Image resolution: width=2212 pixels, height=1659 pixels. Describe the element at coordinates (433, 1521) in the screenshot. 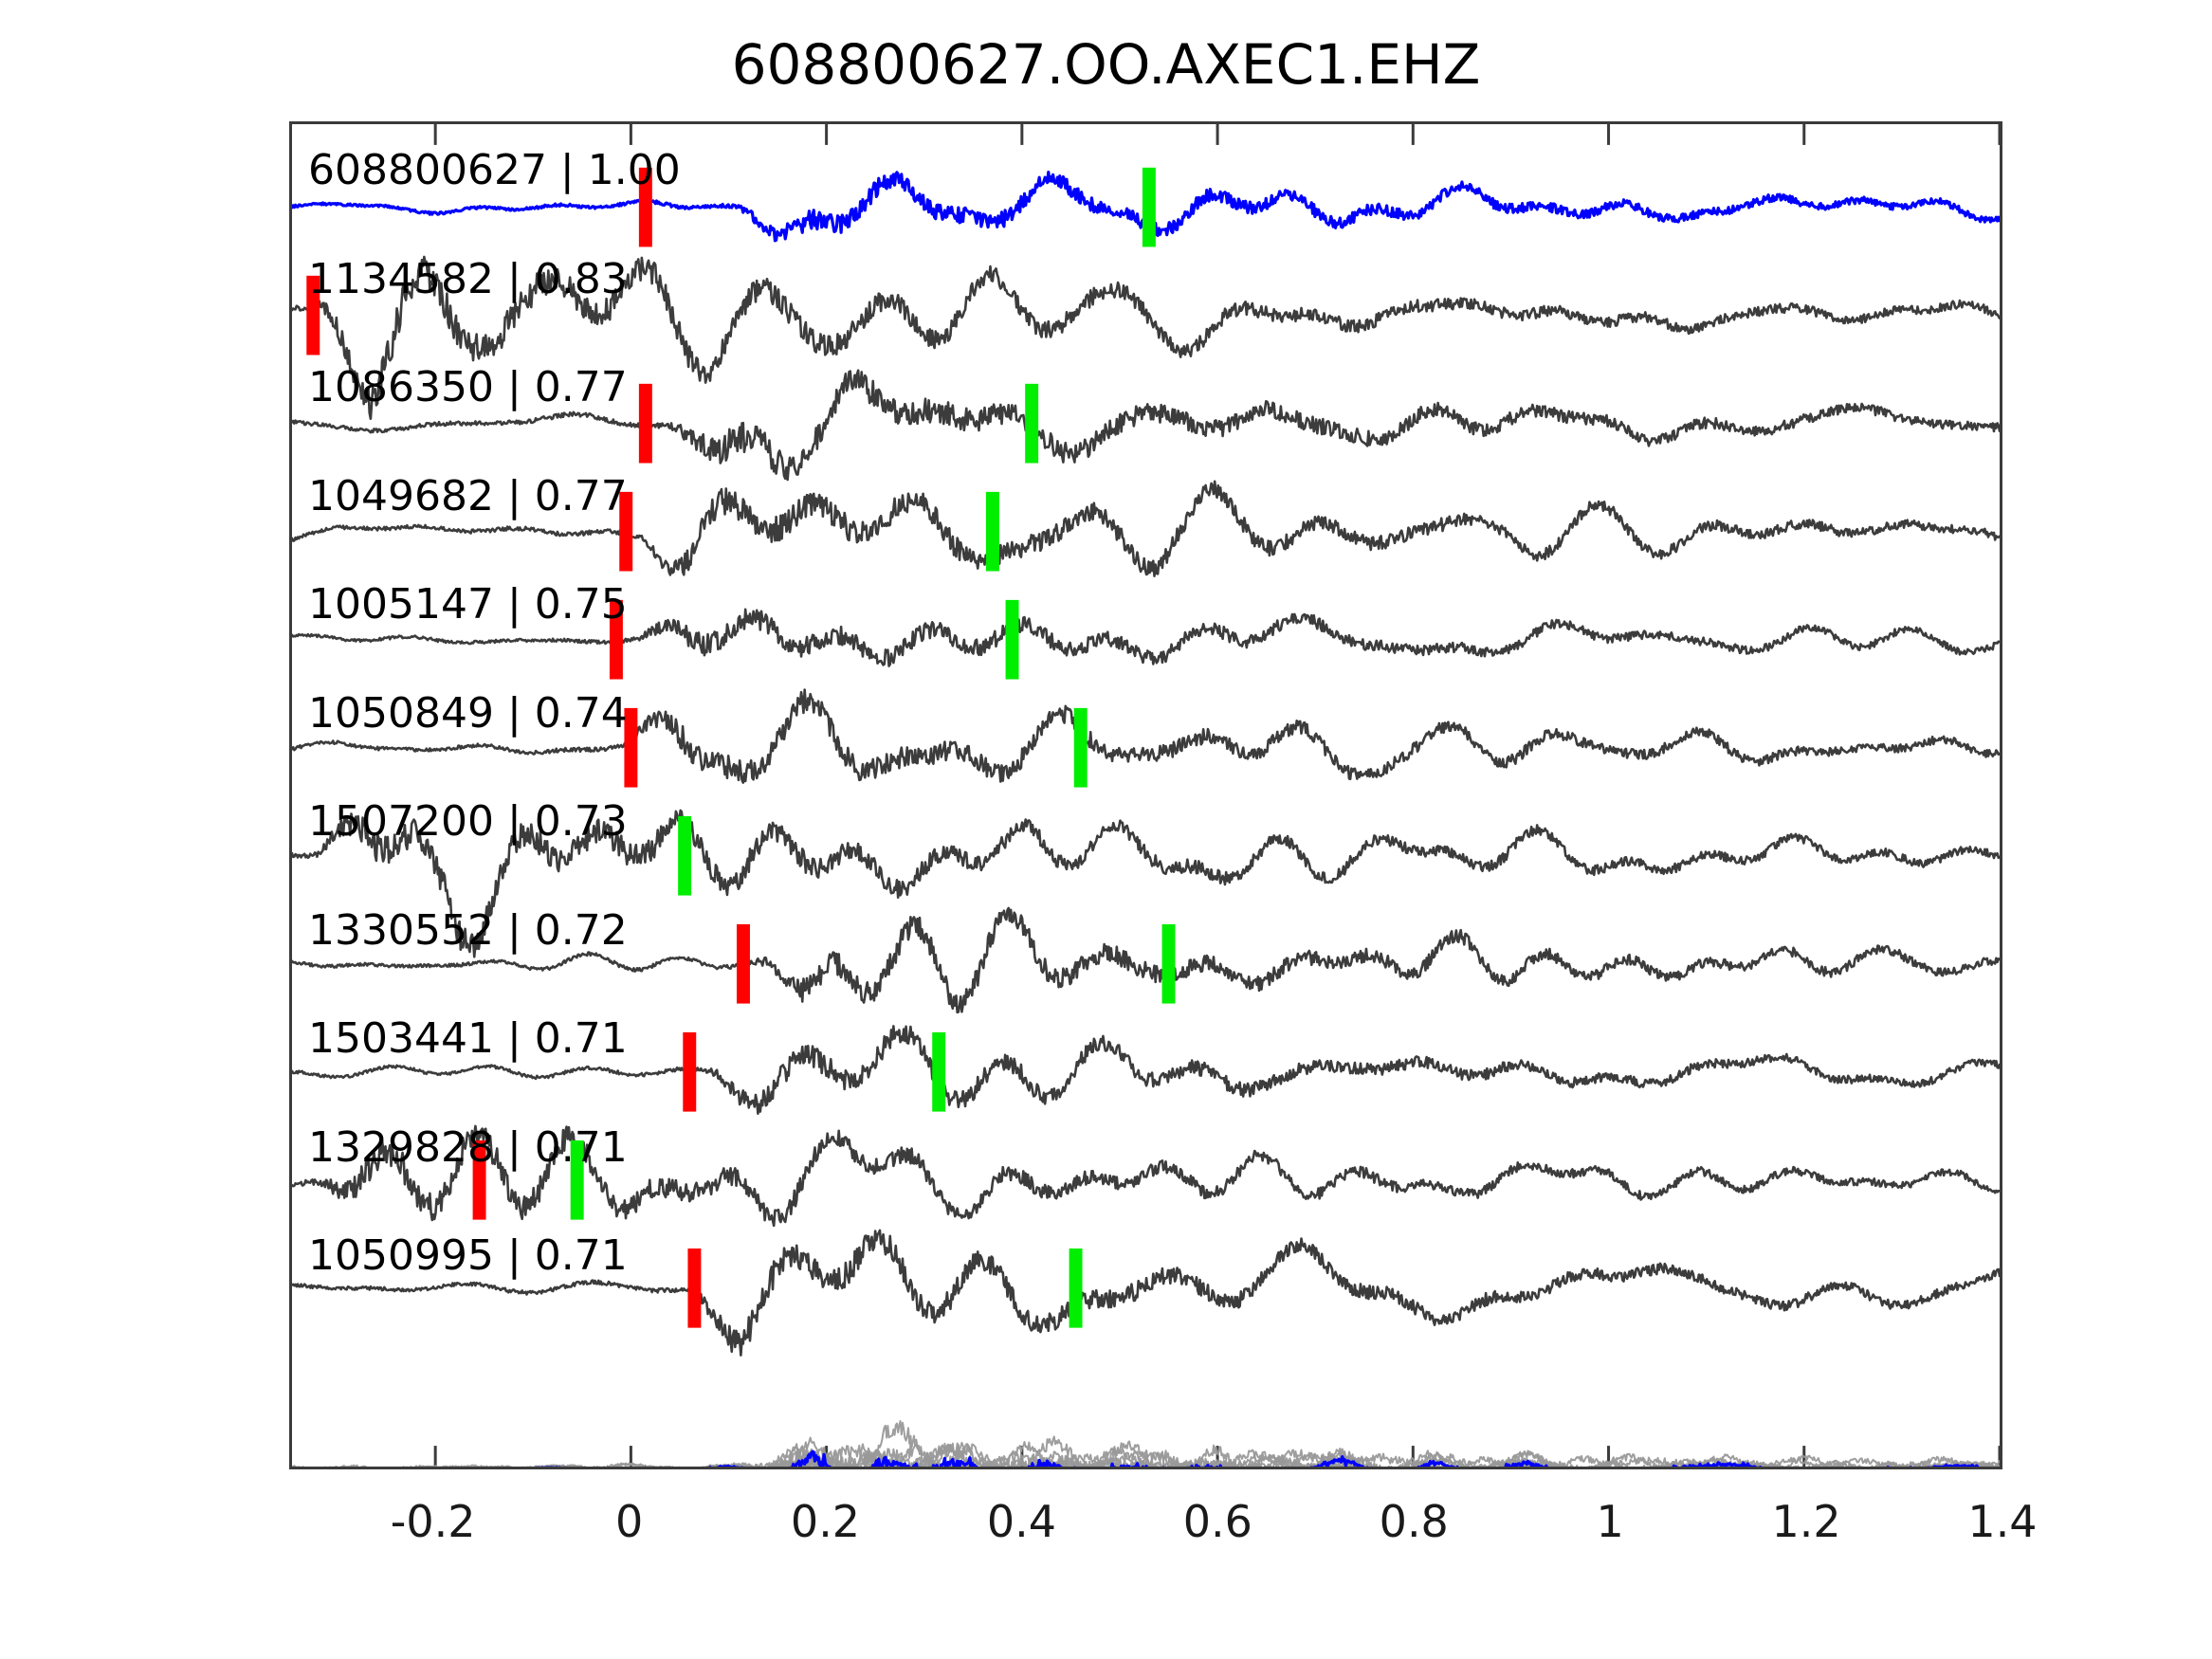

I see `x-tick-label: -0.2` at that location.